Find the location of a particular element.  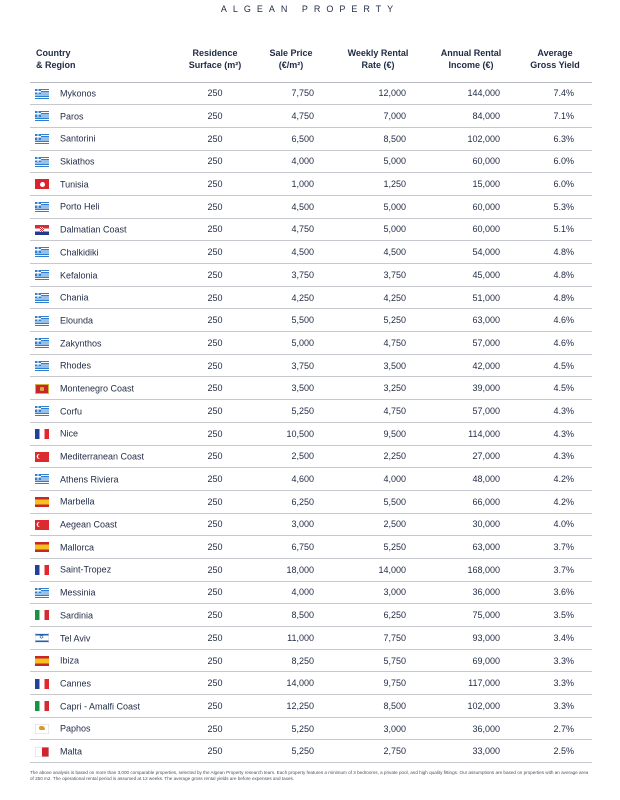

weekly-rate-cell: 3,000 is located at coordinates (394, 728).